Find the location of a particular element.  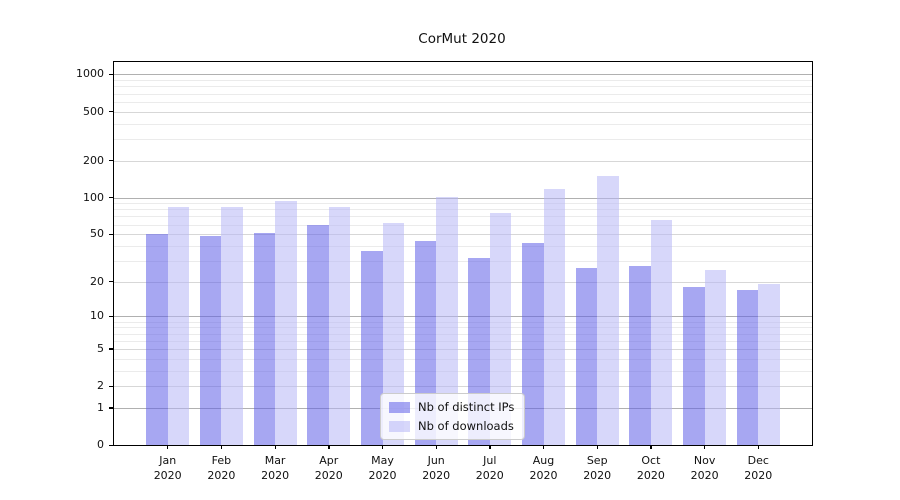

y-tick-label: 500 is located at coordinates (93, 111).